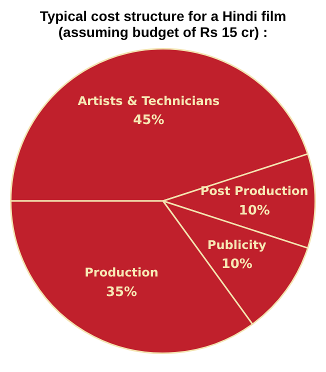  Describe the element at coordinates (149, 101) in the screenshot. I see `slice-label: Artists & Technicians` at that location.